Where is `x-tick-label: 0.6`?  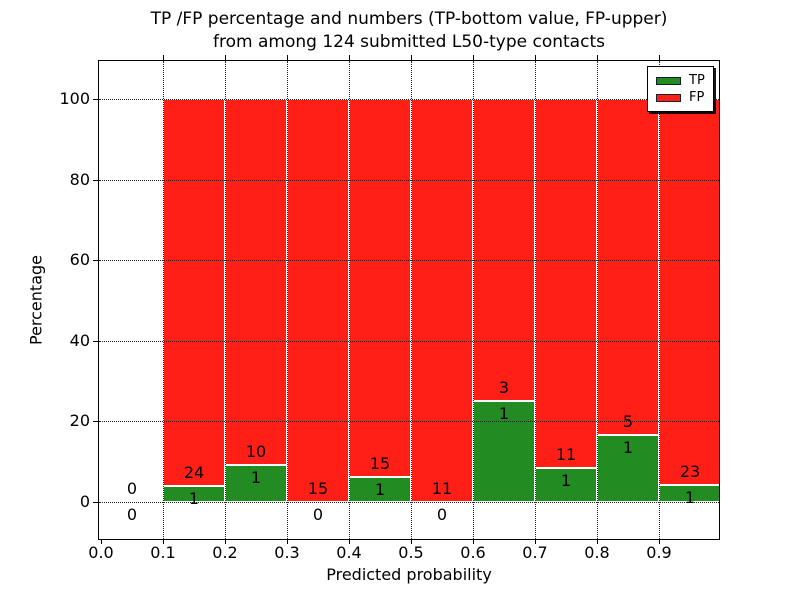
x-tick-label: 0.6 is located at coordinates (473, 552).